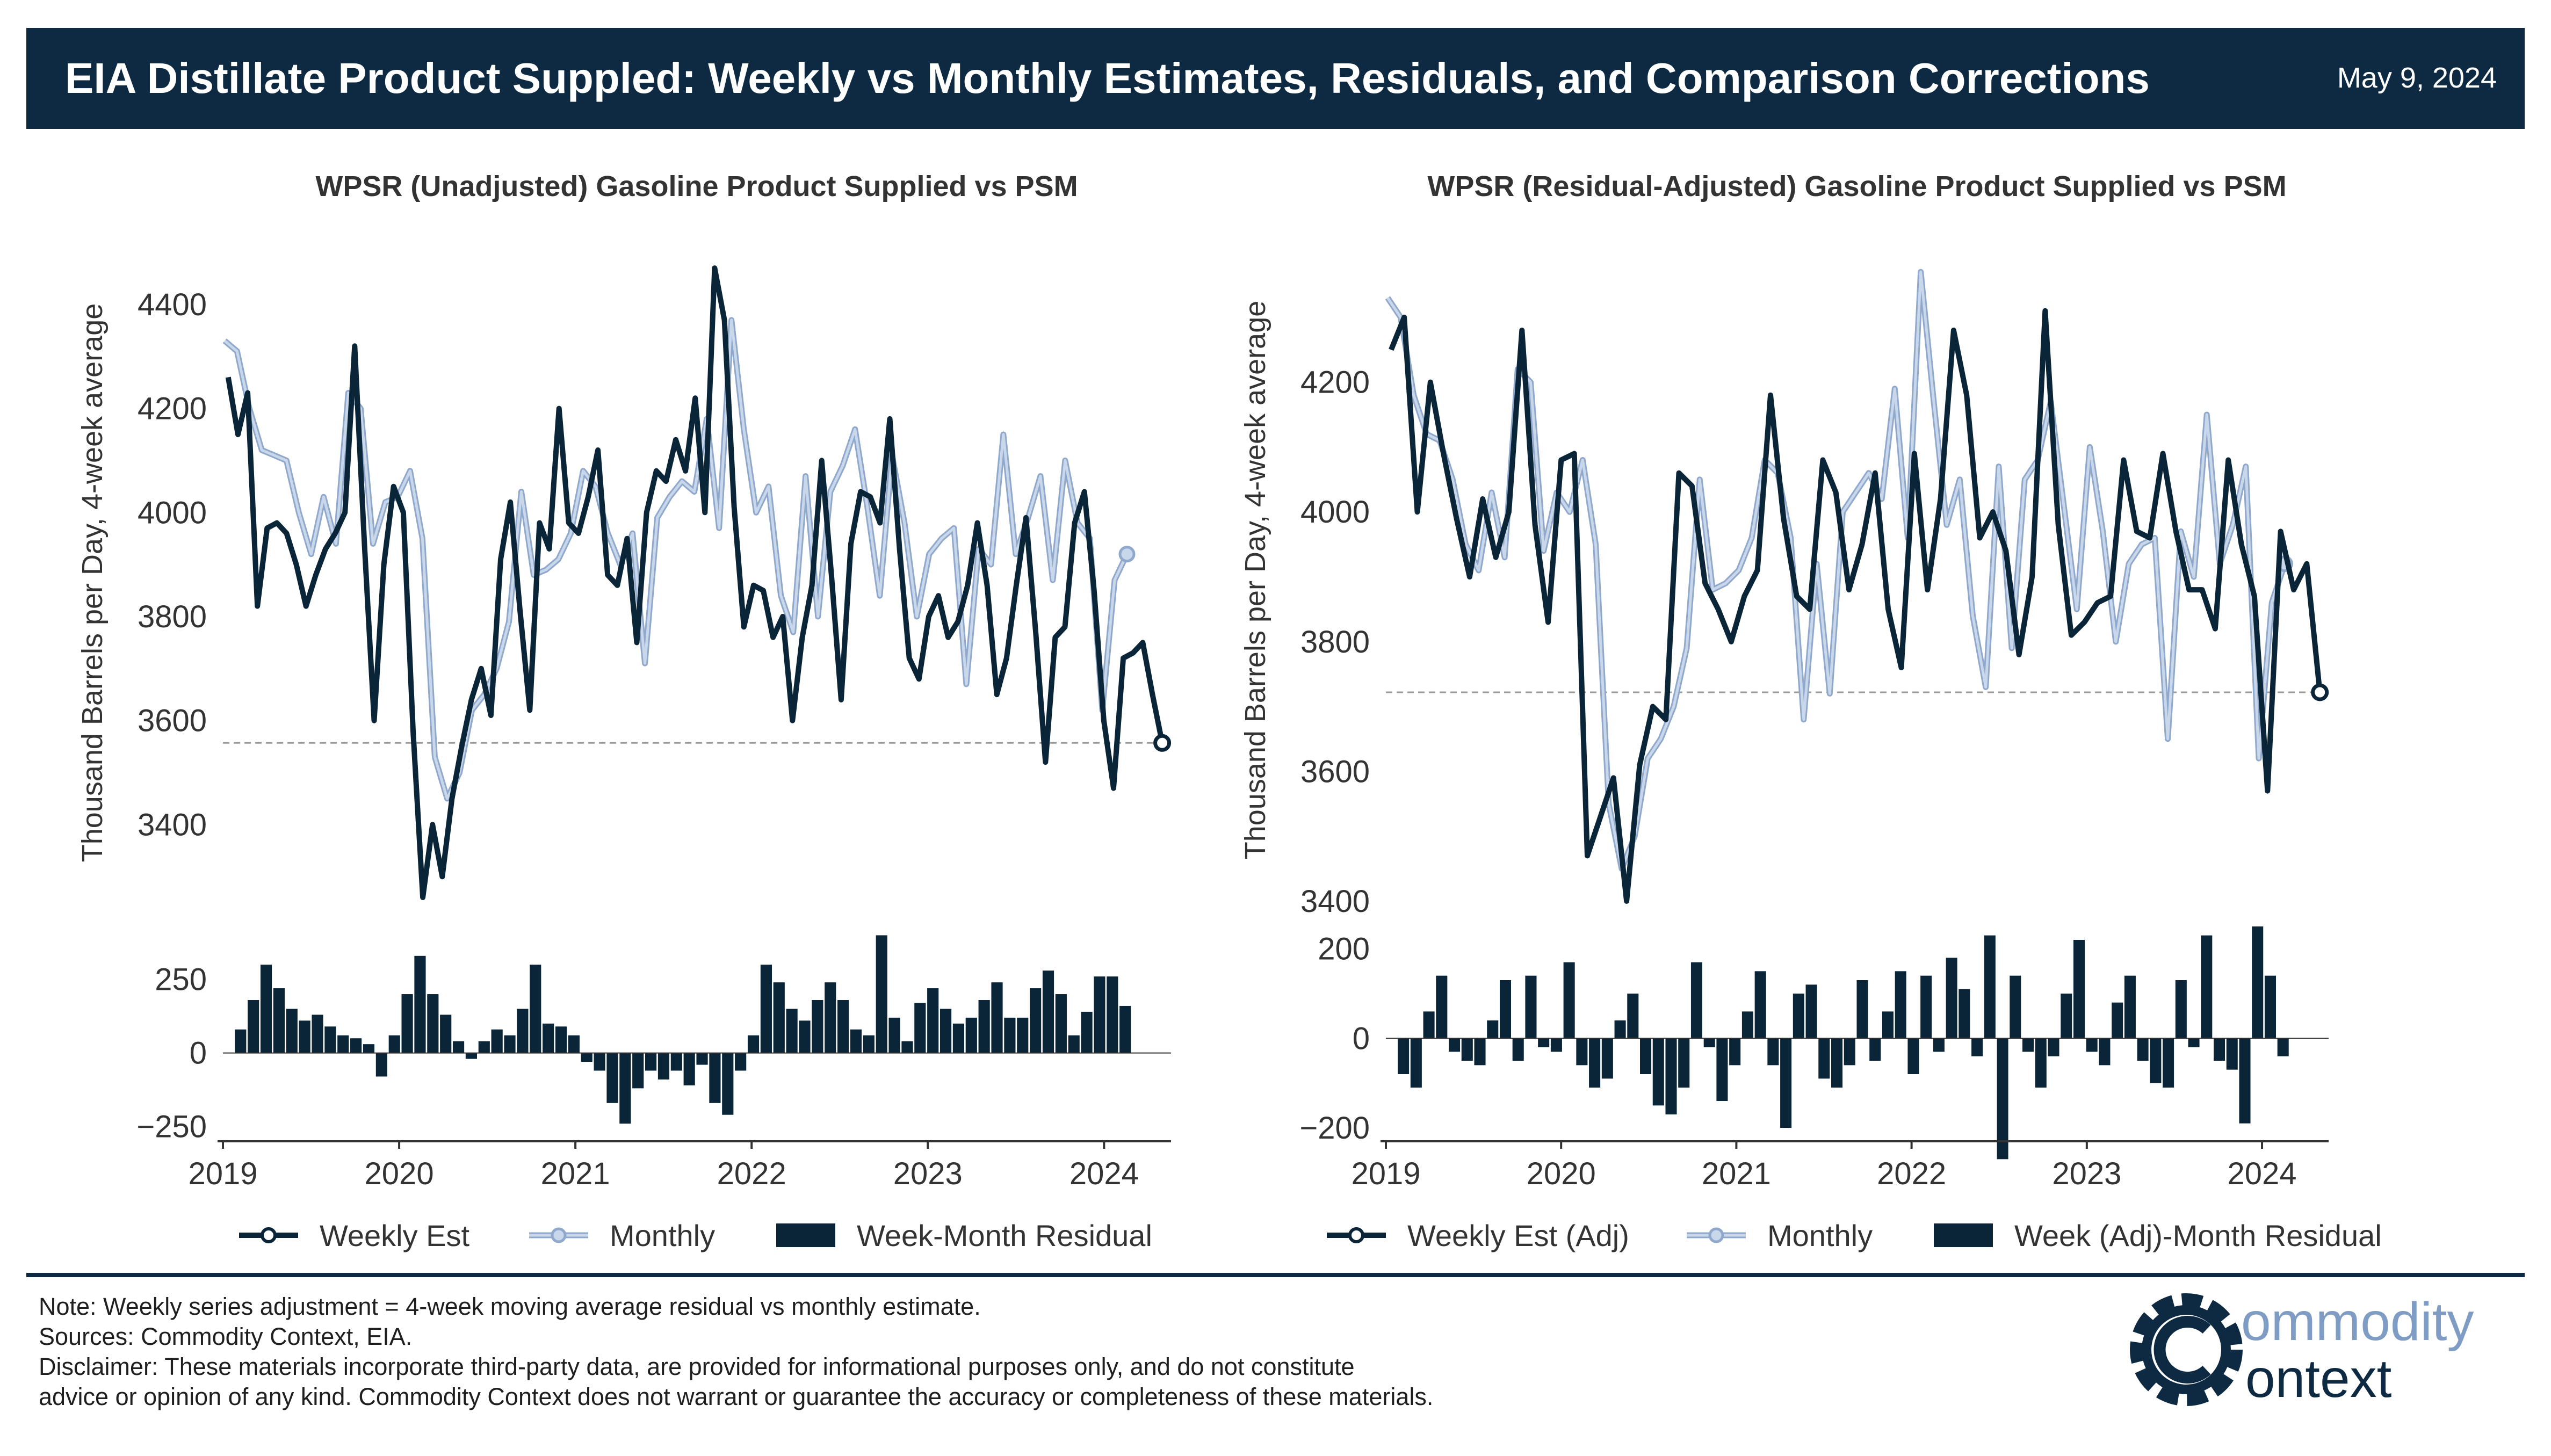 Image resolution: width=2551 pixels, height=1456 pixels. What do you see at coordinates (226, 1336) in the screenshot?
I see `footer-sources: Sources: Commodity Context, EIA.` at bounding box center [226, 1336].